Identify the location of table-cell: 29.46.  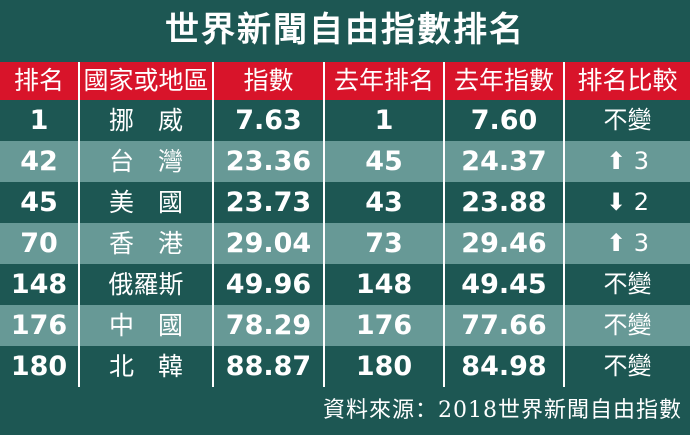
(503, 243).